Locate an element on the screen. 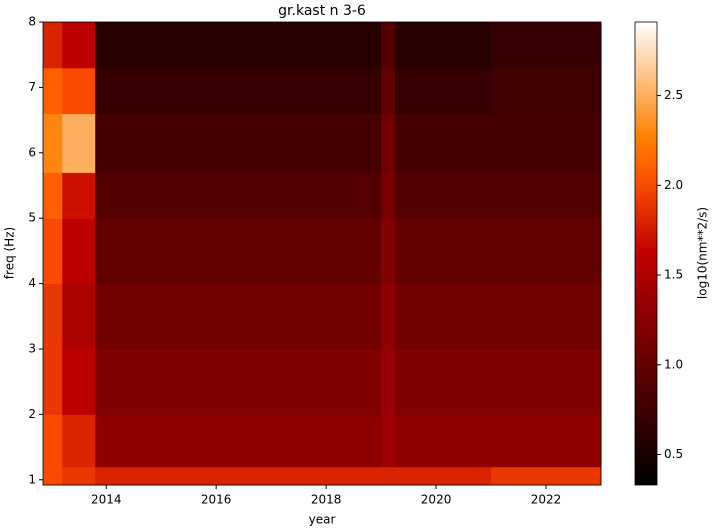 The height and width of the screenshot is (531, 713). y-tick-label: 1 is located at coordinates (32, 479).